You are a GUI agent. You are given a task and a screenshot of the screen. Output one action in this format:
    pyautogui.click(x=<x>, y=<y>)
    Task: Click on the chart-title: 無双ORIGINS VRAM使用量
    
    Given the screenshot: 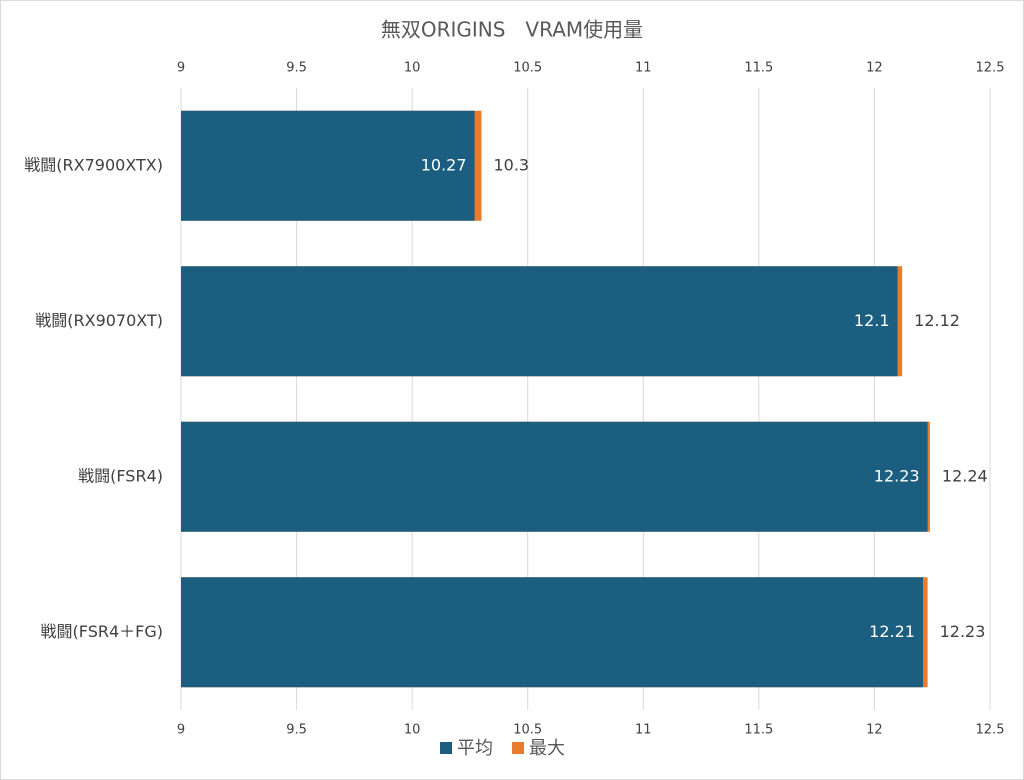 What is the action you would take?
    pyautogui.click(x=512, y=30)
    